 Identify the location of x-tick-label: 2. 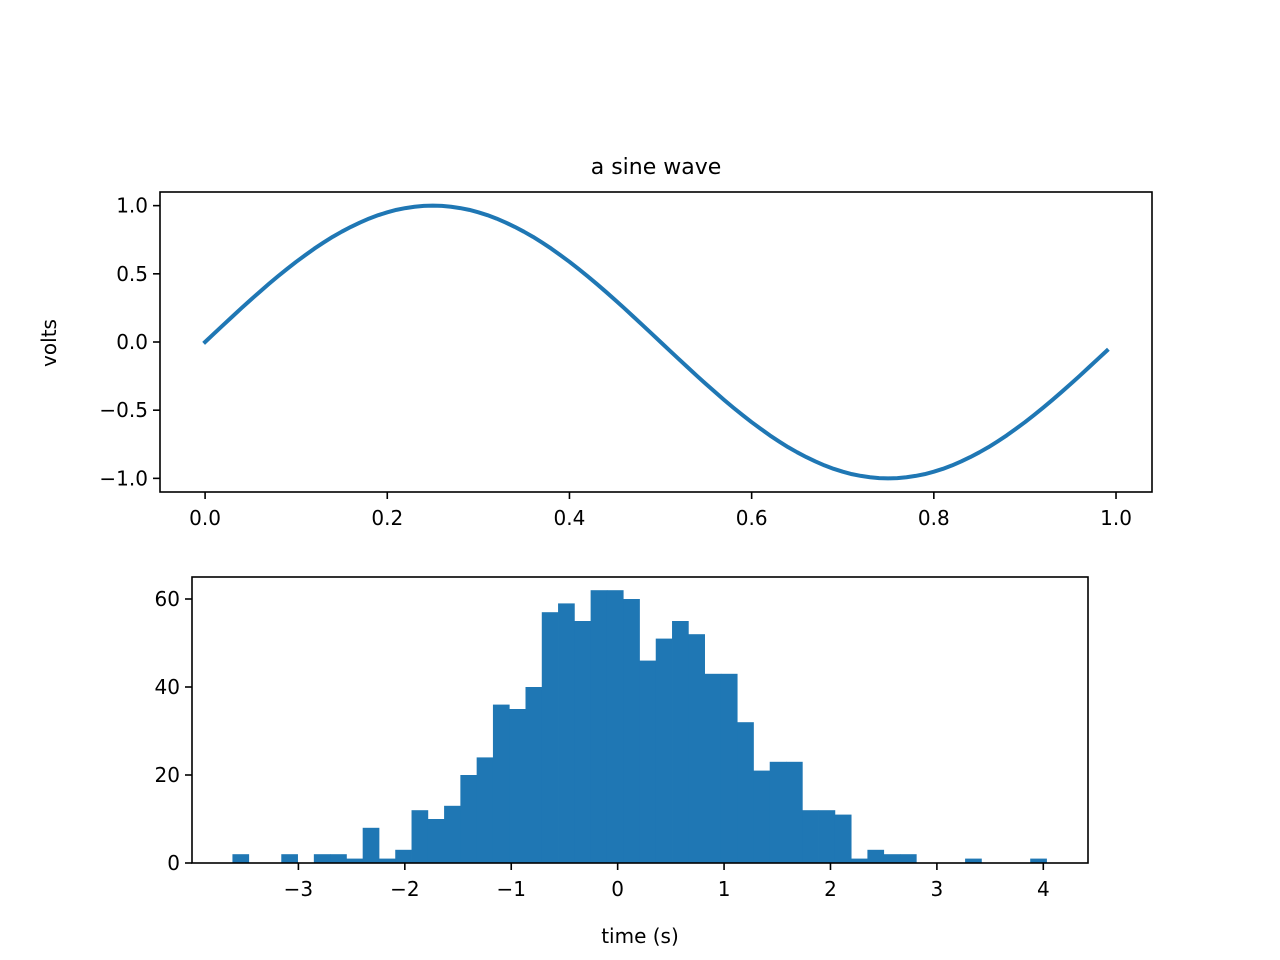
(830, 889).